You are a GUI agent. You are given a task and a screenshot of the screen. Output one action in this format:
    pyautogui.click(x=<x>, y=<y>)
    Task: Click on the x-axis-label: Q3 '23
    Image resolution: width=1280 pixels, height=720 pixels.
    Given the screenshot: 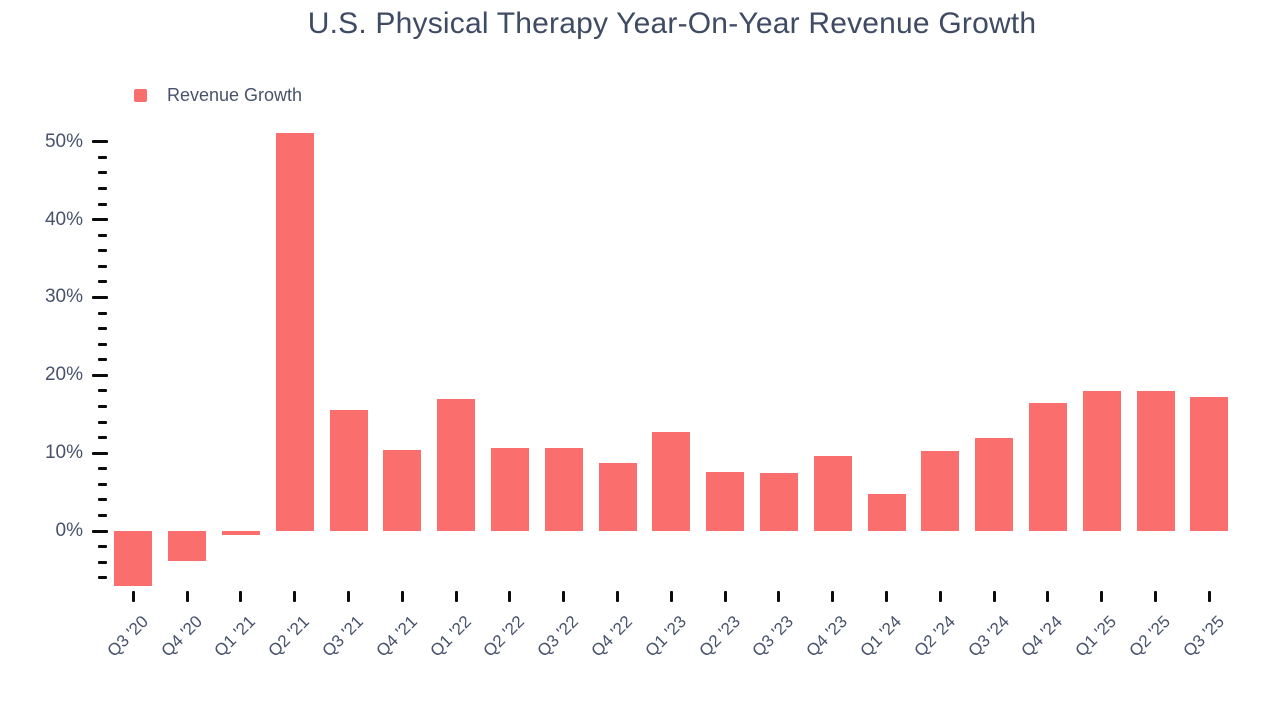 What is the action you would take?
    pyautogui.click(x=773, y=636)
    